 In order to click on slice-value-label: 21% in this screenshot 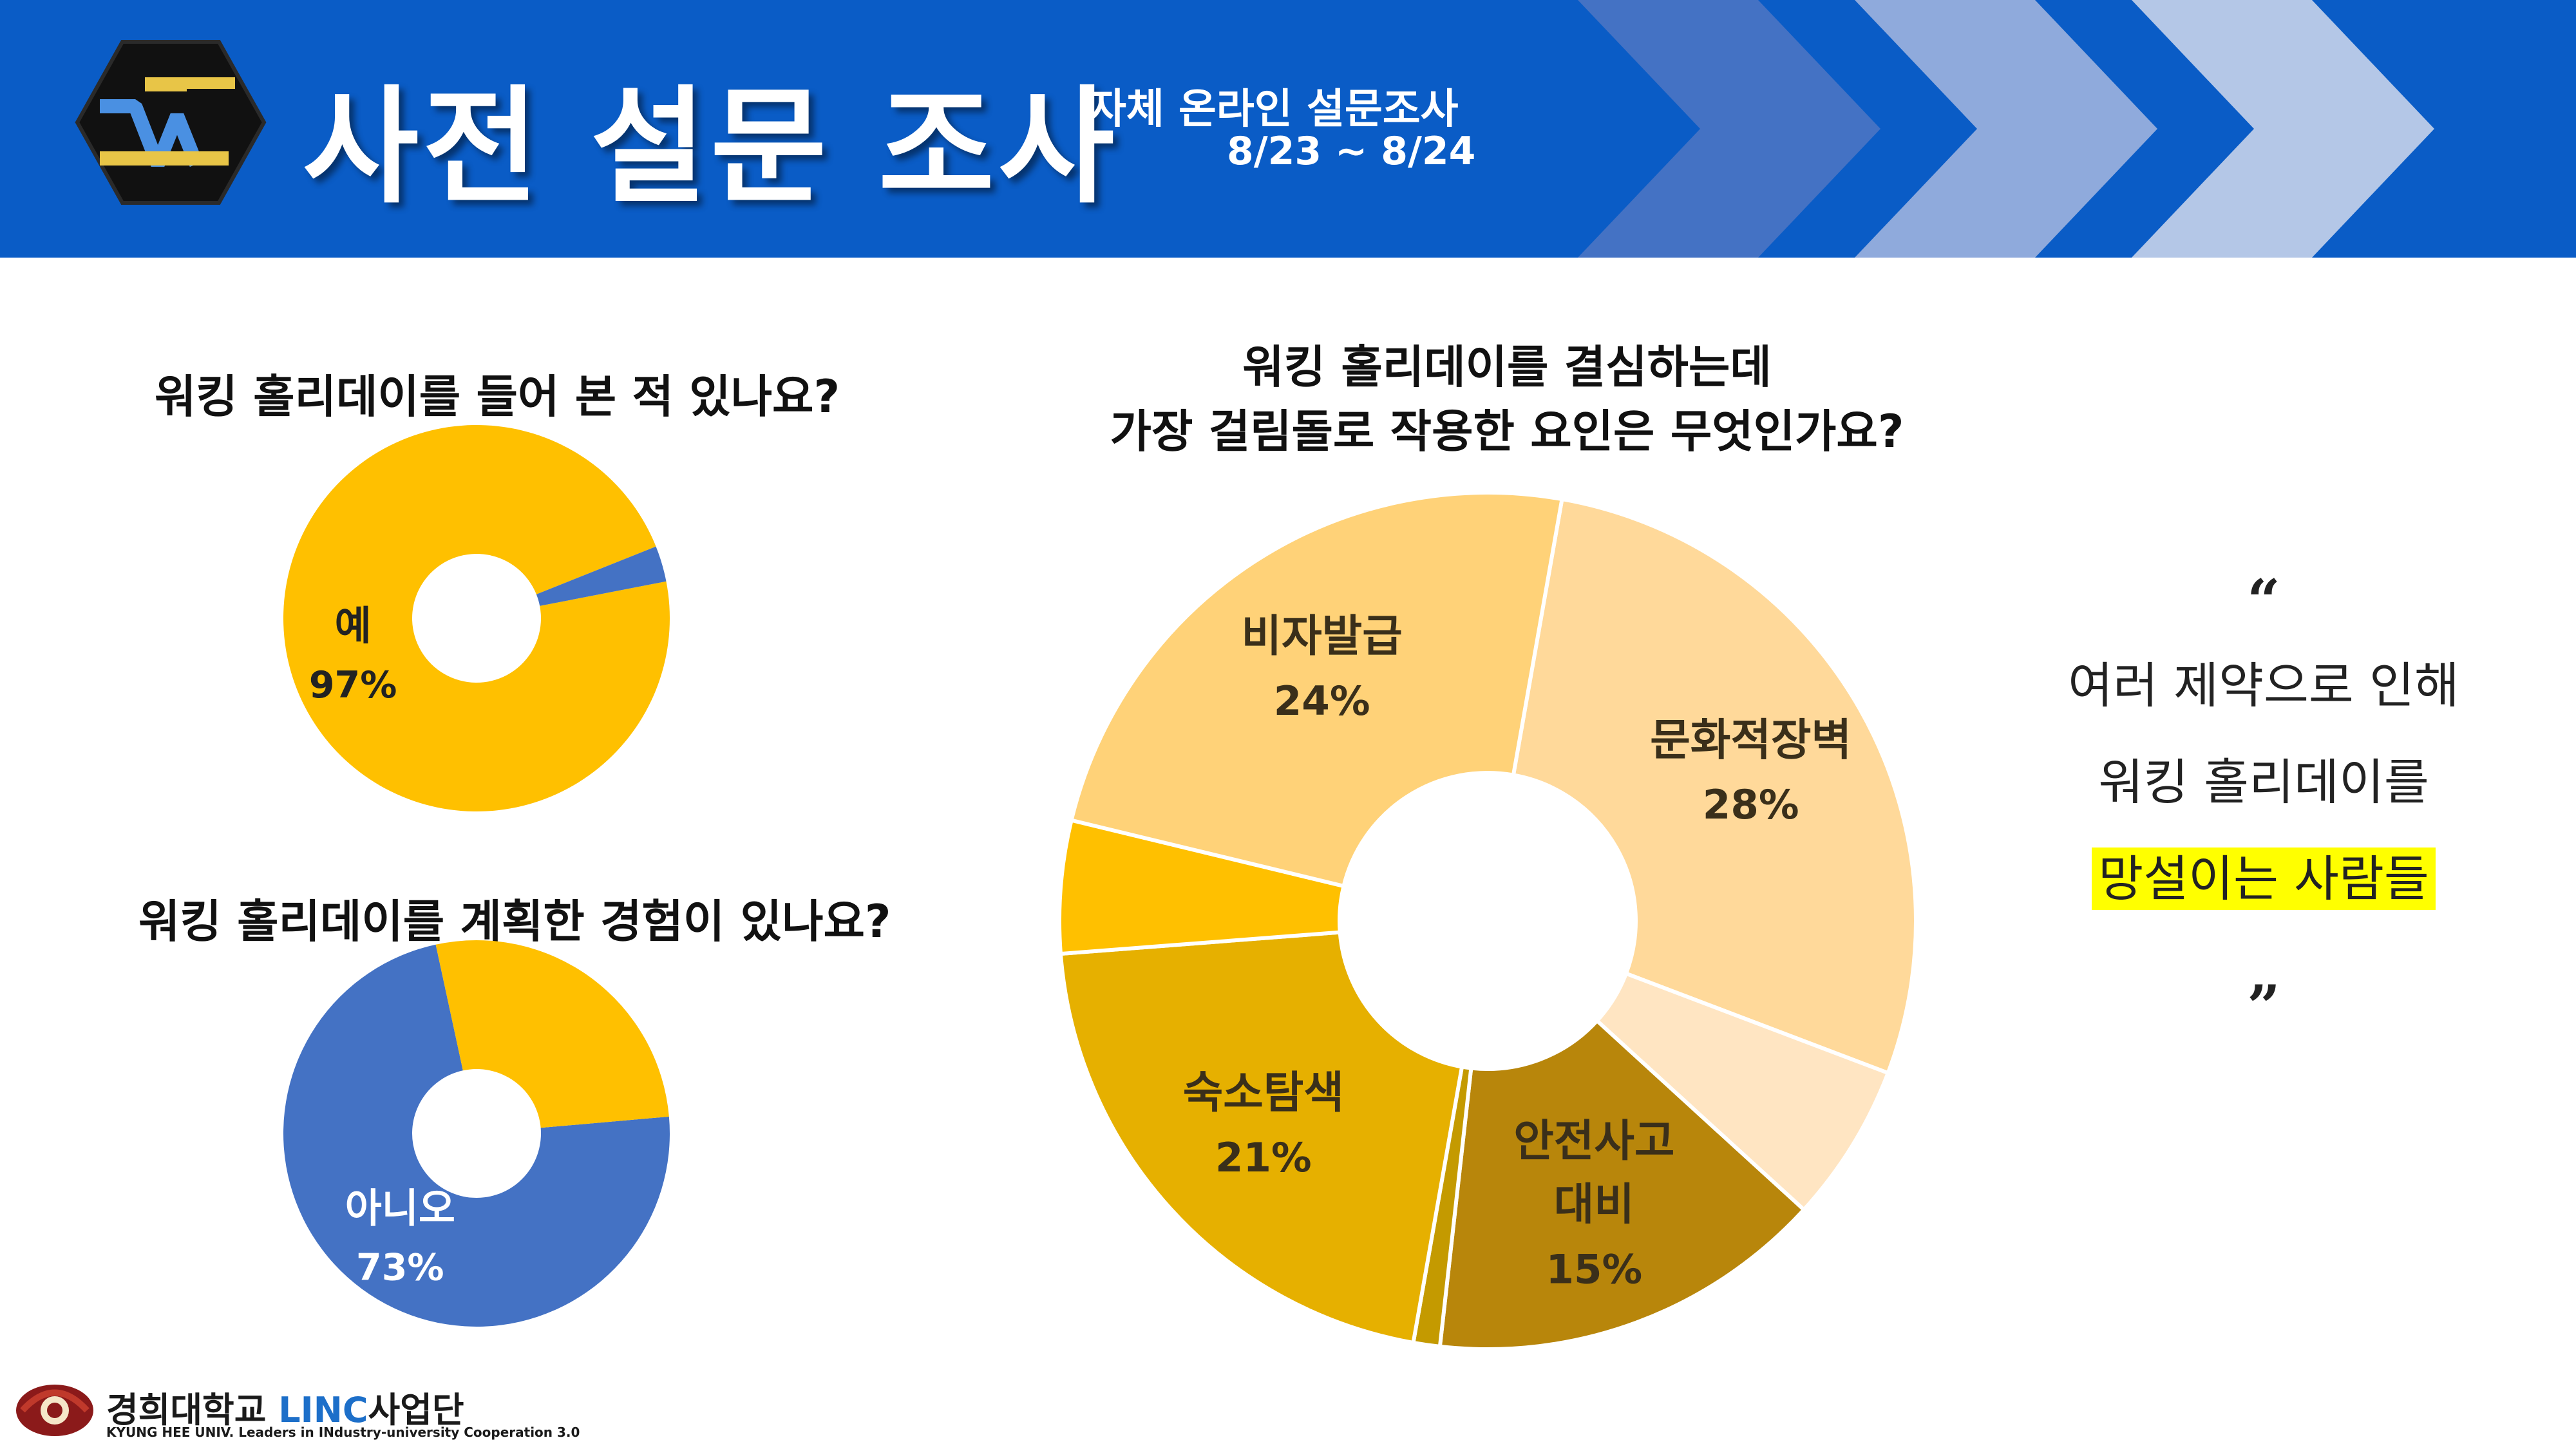, I will do `click(1263, 1157)`.